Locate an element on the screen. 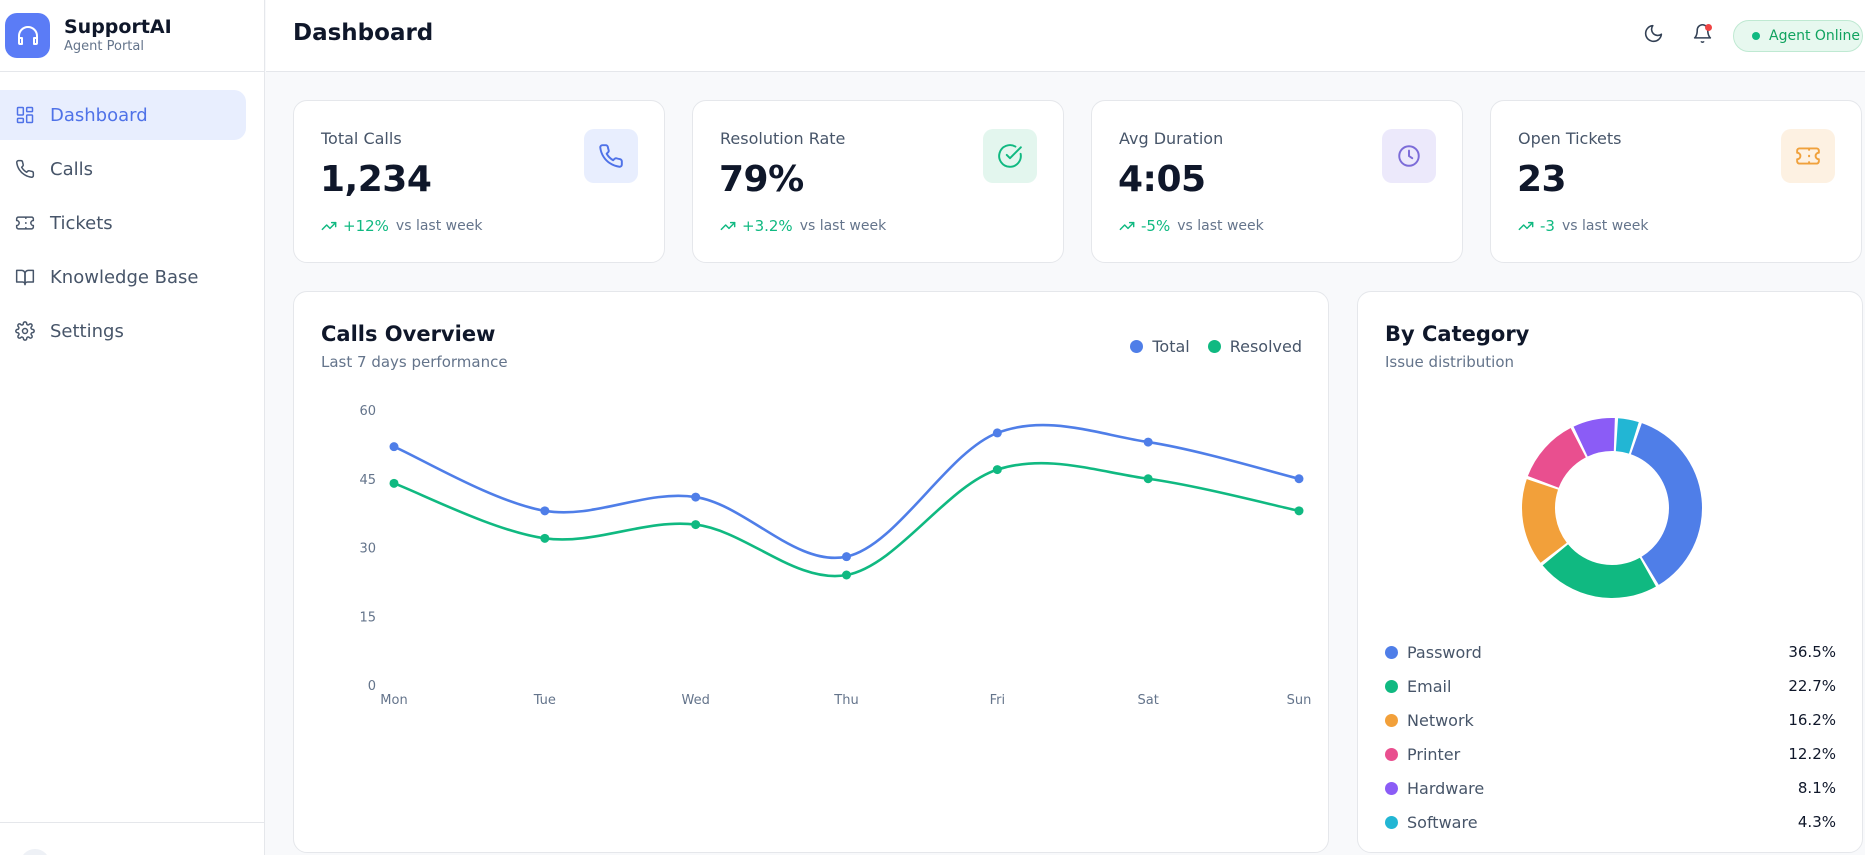 The height and width of the screenshot is (855, 1865). avatar is located at coordinates (35, 852).